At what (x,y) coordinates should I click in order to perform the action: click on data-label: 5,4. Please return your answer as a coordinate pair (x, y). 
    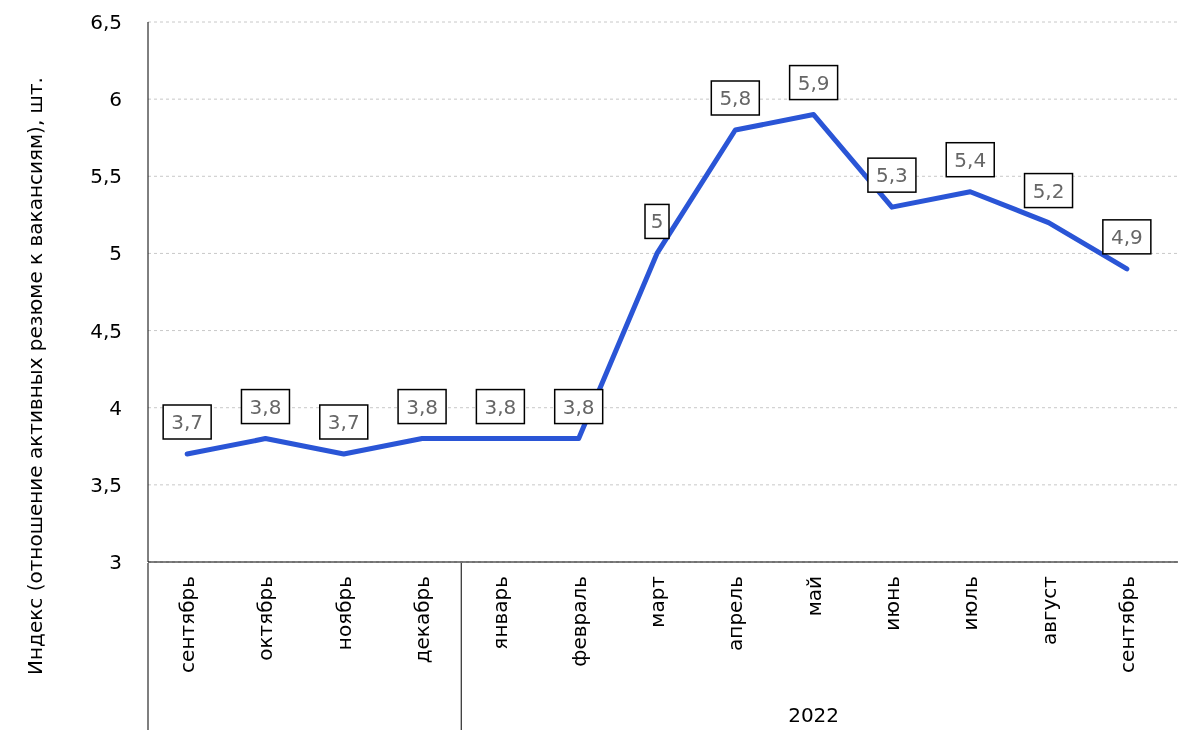
    Looking at the image, I should click on (970, 159).